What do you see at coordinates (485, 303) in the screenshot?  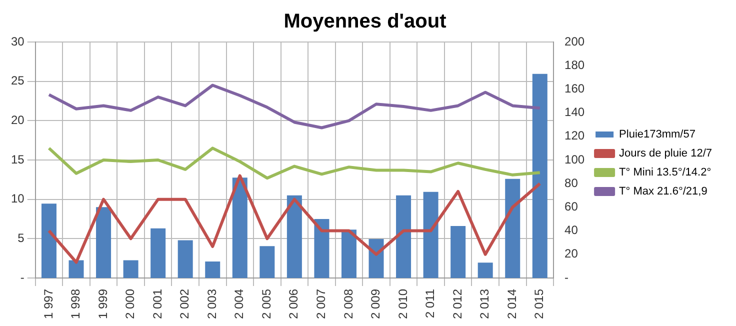 I see `x-tick-label: 2 013` at bounding box center [485, 303].